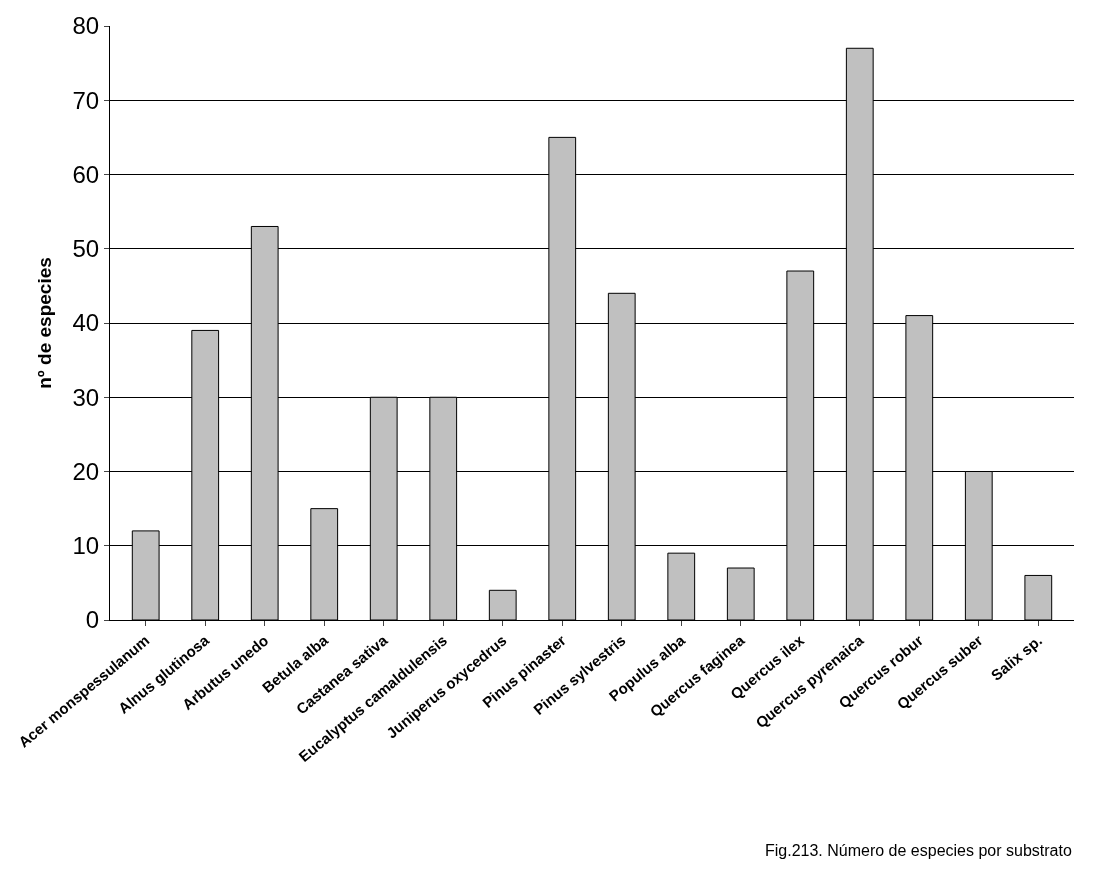 This screenshot has height=880, width=1094. I want to click on y-tick-label: 50, so click(86, 249).